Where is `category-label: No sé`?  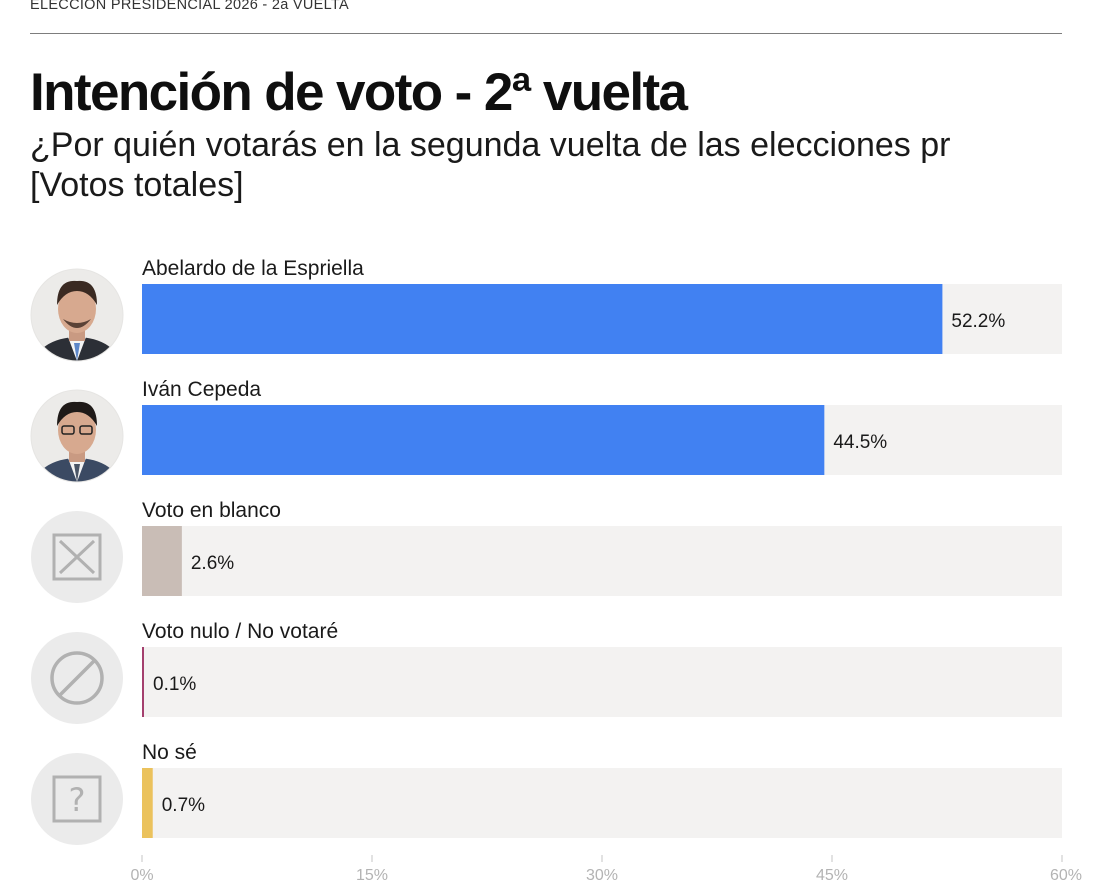
category-label: No sé is located at coordinates (169, 752).